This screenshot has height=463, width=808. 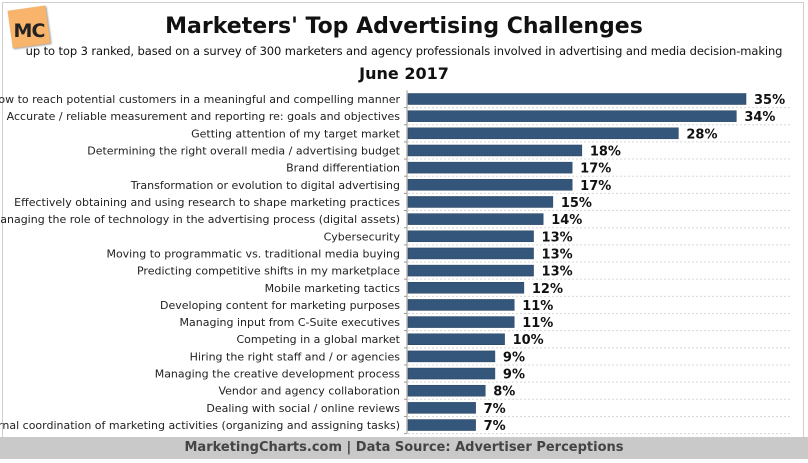 What do you see at coordinates (303, 408) in the screenshot?
I see `category-label: Dealing with social / online reviews` at bounding box center [303, 408].